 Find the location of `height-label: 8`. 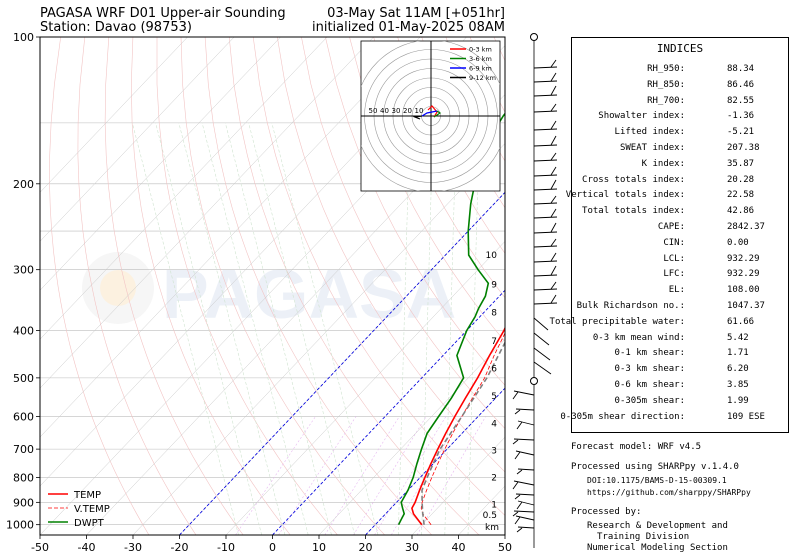

height-label: 8 is located at coordinates (494, 313).